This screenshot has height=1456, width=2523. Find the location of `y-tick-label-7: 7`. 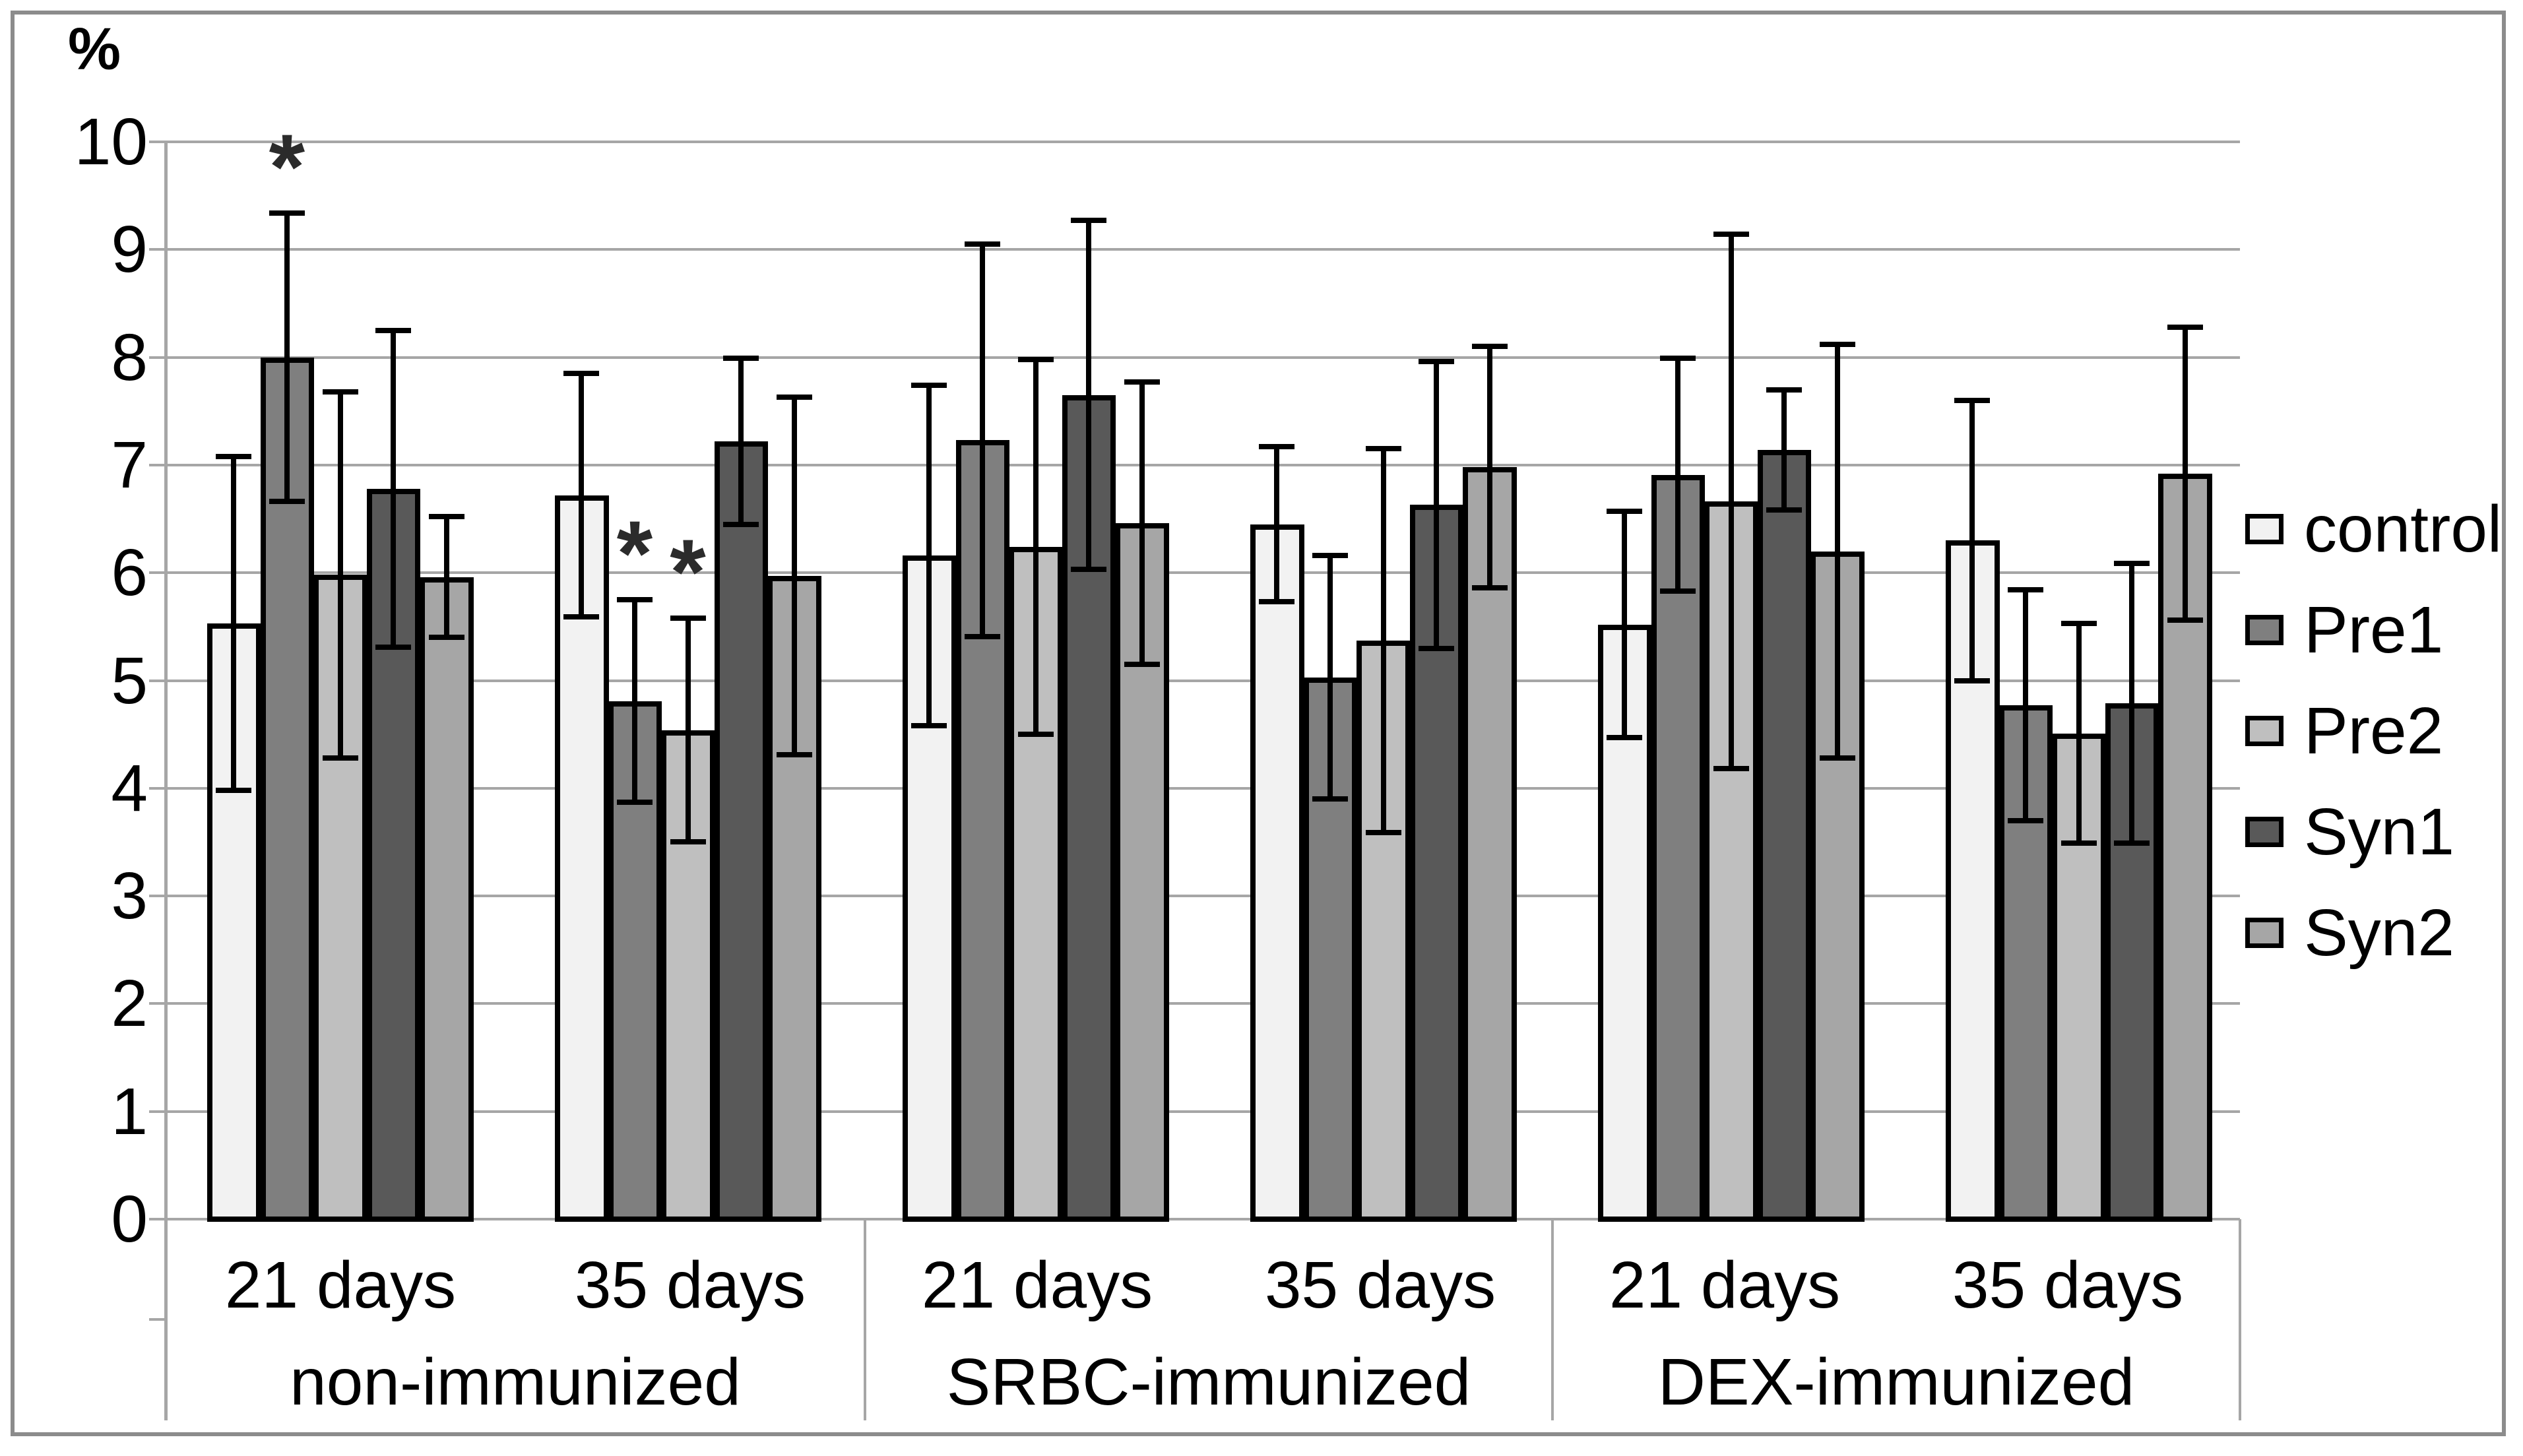

y-tick-label-7: 7 is located at coordinates (129, 464).